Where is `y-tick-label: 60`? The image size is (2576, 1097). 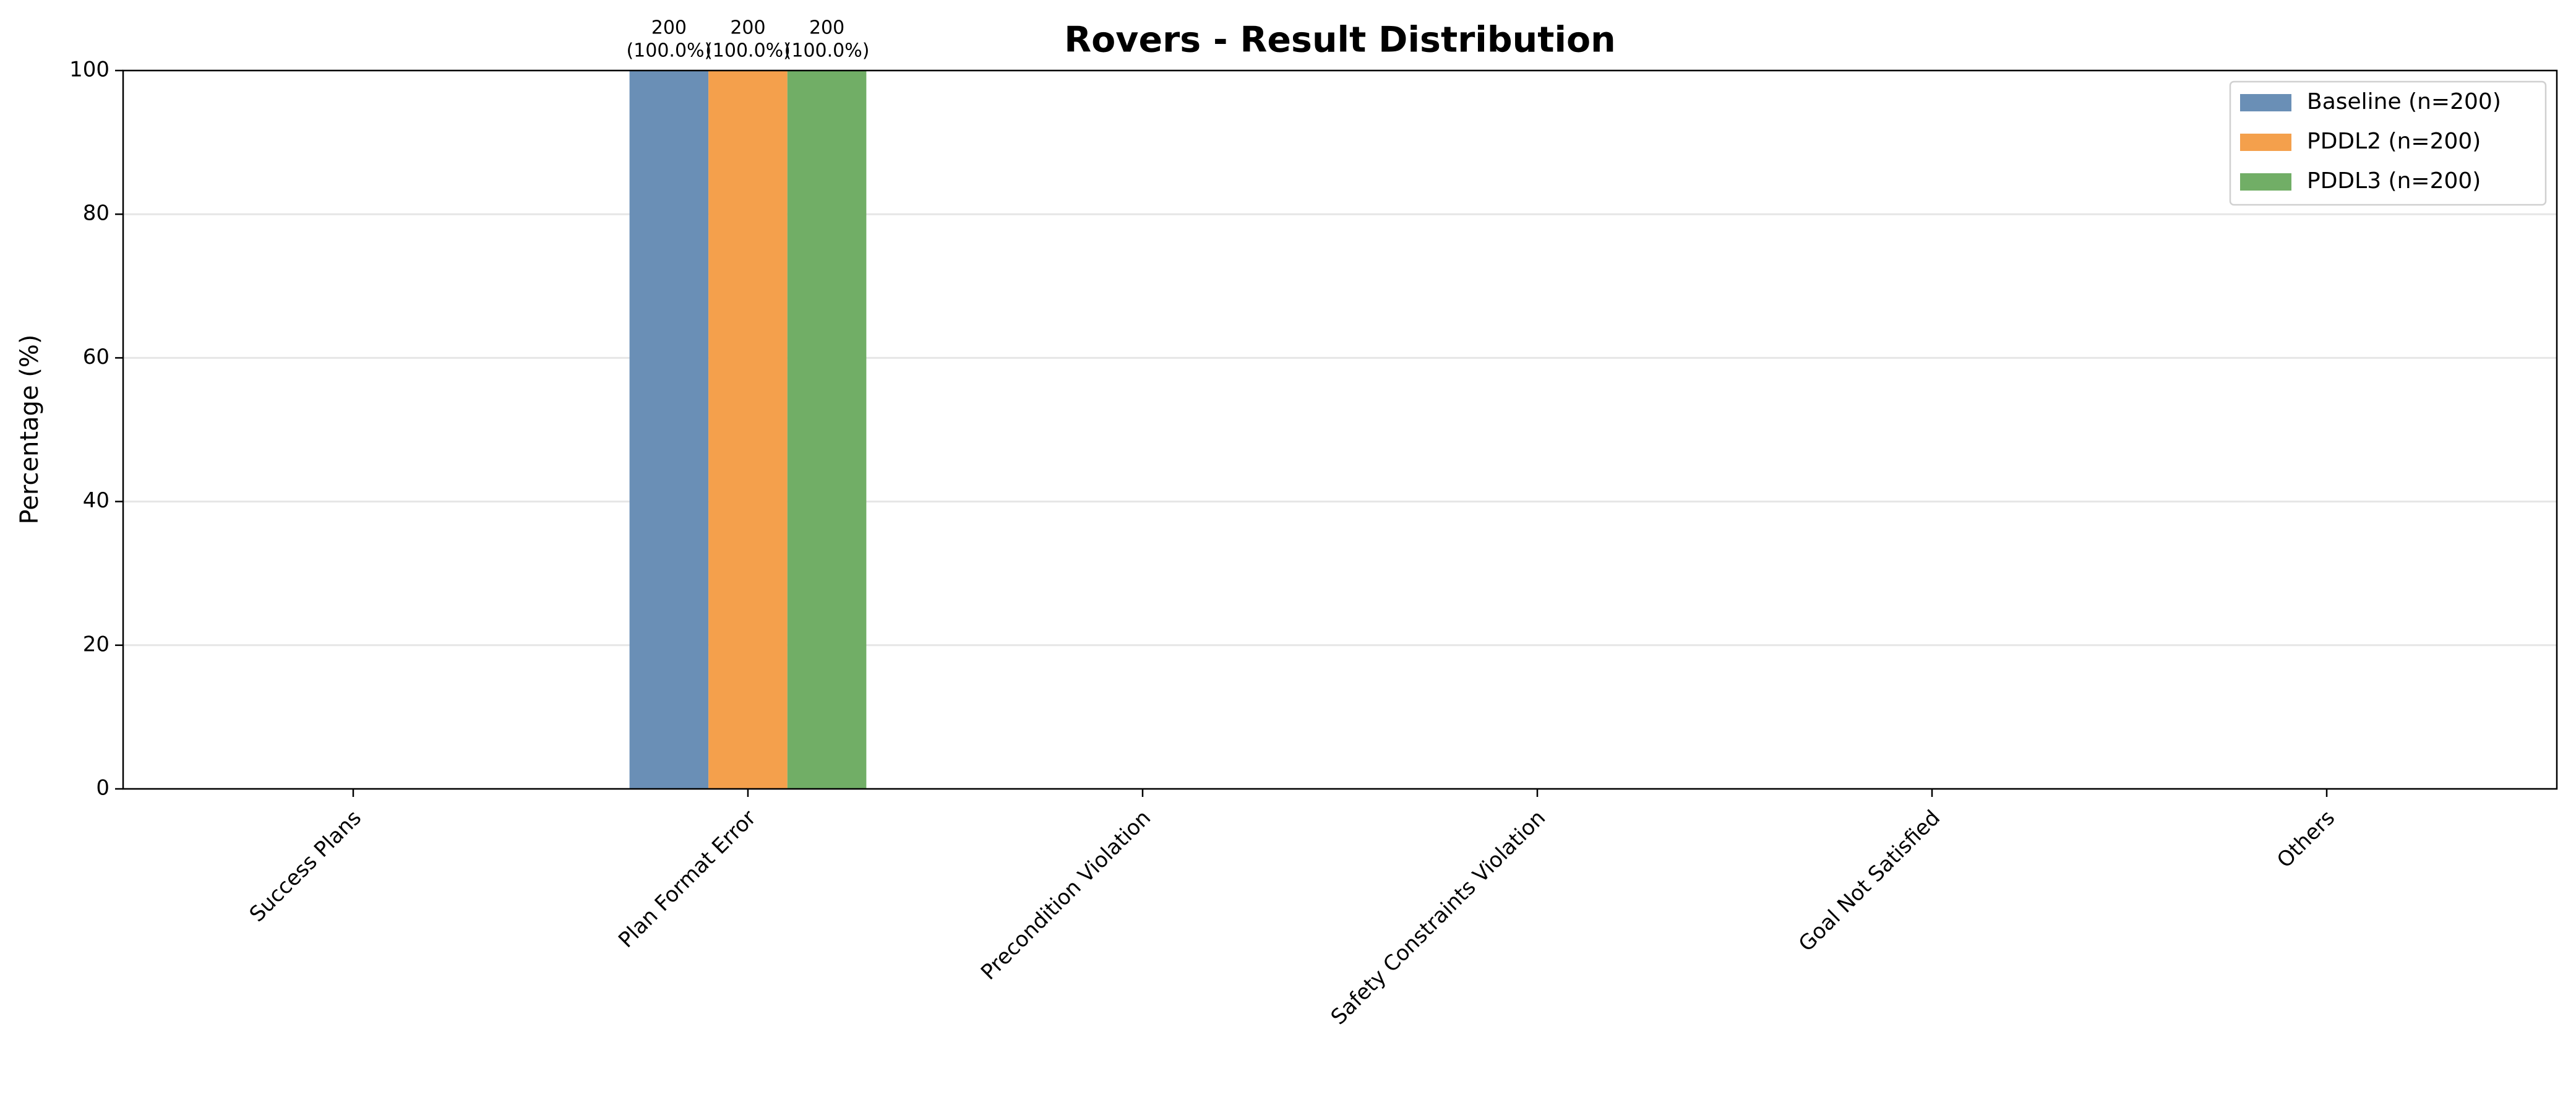
y-tick-label: 60 is located at coordinates (96, 357).